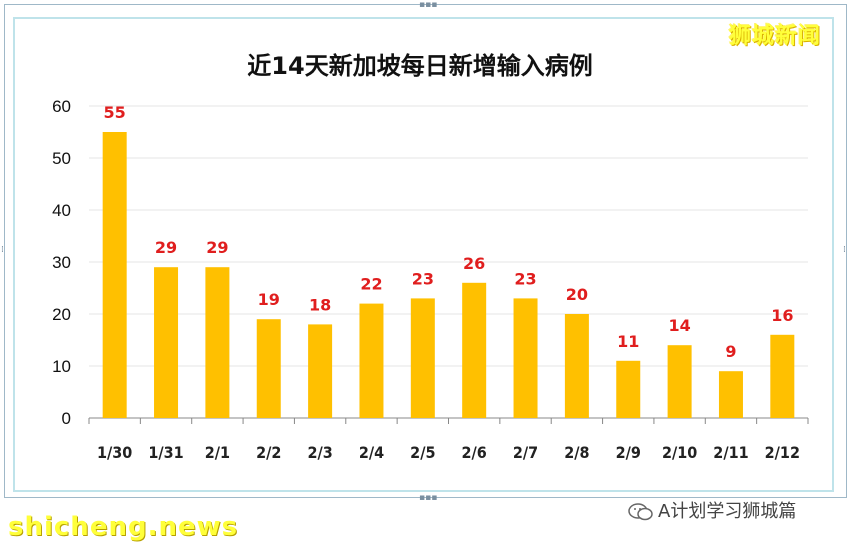  Describe the element at coordinates (61, 366) in the screenshot. I see `y-tick-label: 10` at that location.